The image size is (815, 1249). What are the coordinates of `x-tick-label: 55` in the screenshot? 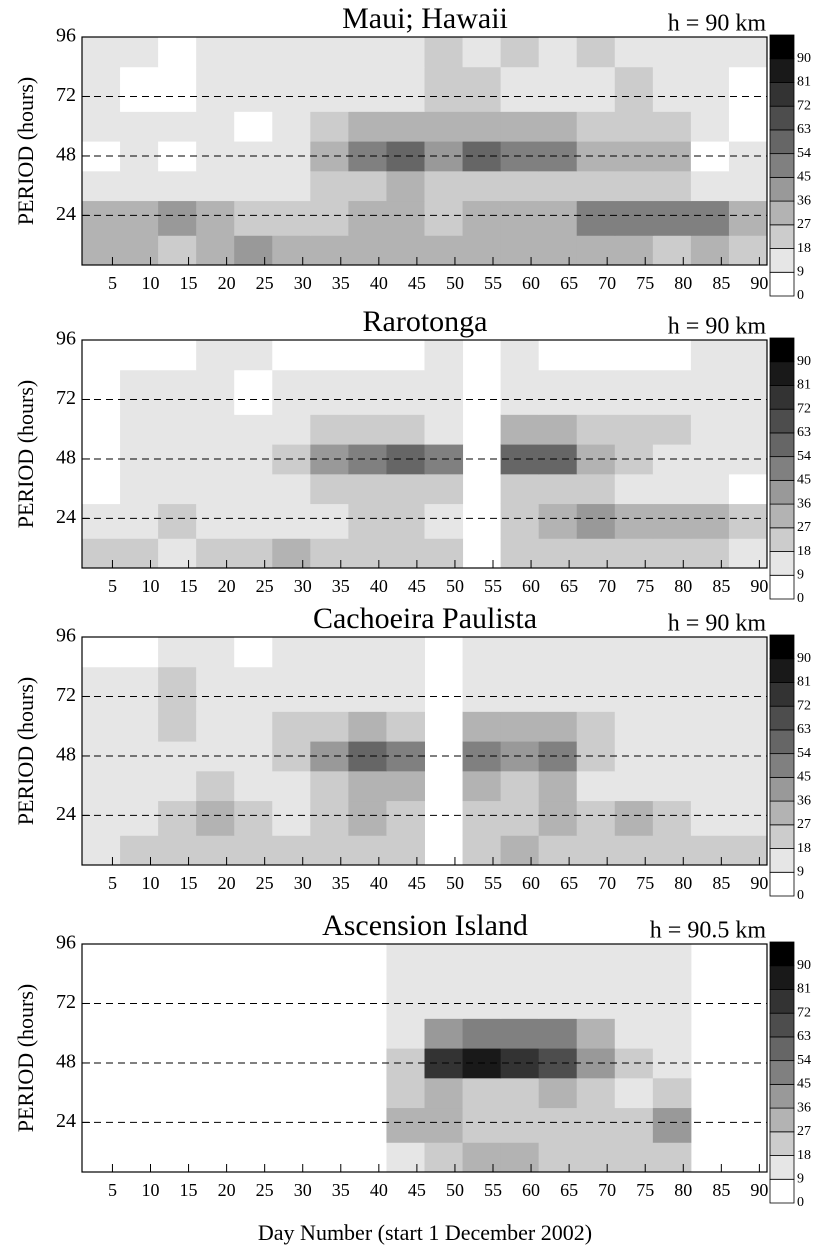 It's located at (493, 883).